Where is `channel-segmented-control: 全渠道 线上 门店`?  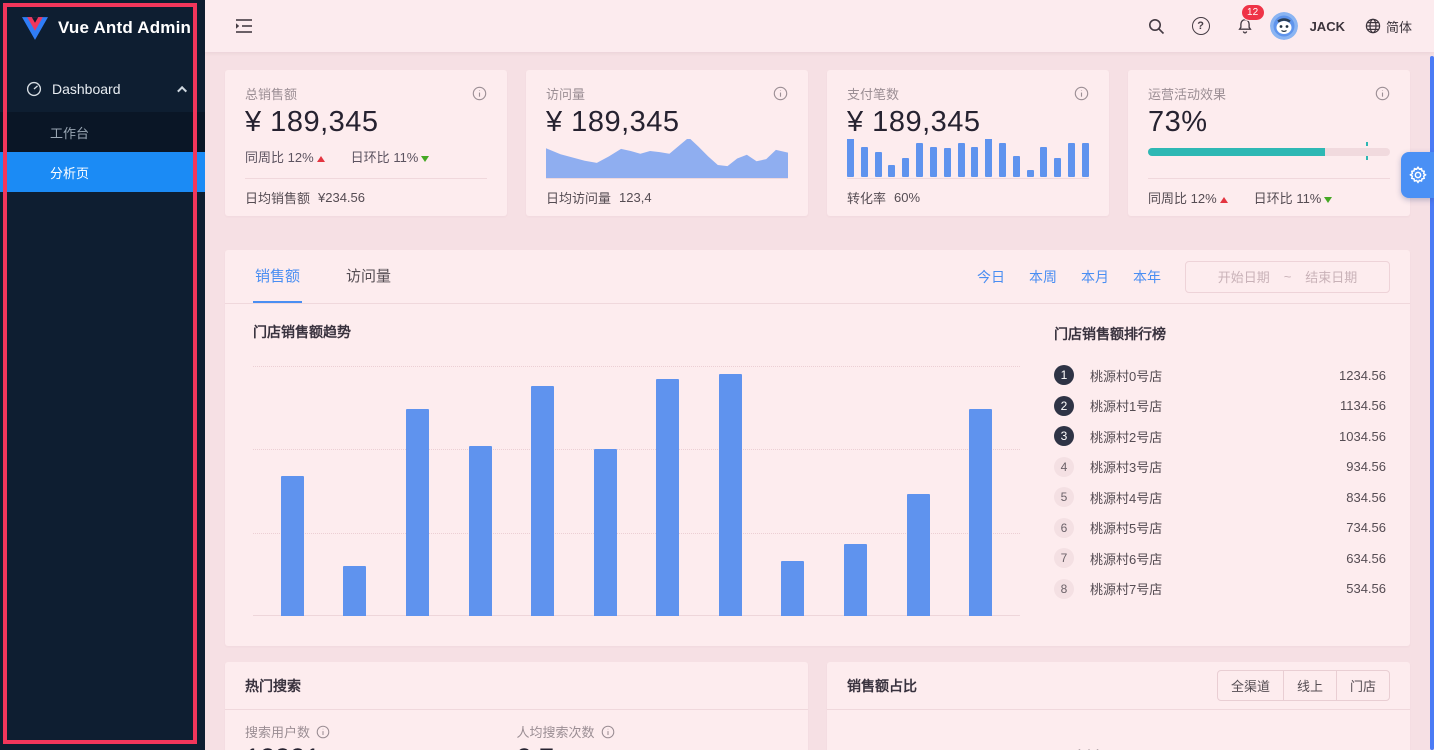 channel-segmented-control: 全渠道 线上 门店 is located at coordinates (1303, 685).